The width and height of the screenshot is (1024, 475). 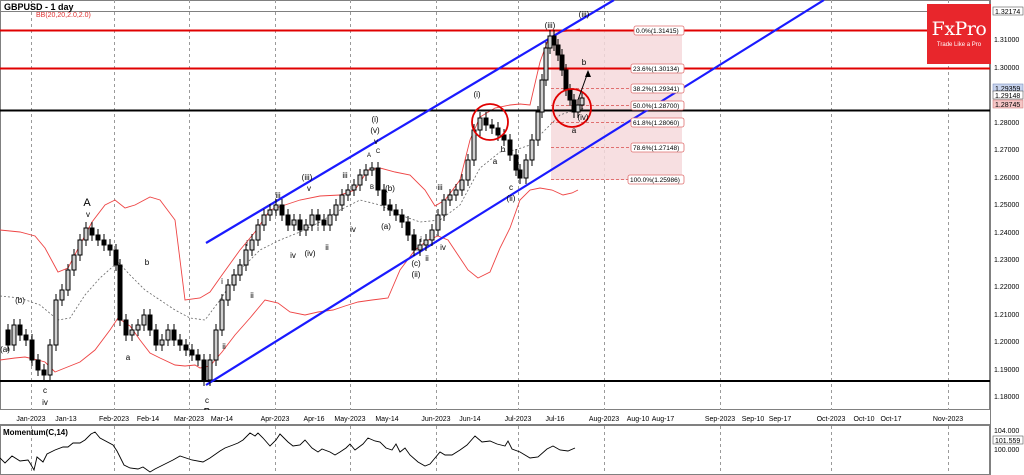 What do you see at coordinates (35, 432) in the screenshot?
I see `momentum-label: Momentum(C,14)` at bounding box center [35, 432].